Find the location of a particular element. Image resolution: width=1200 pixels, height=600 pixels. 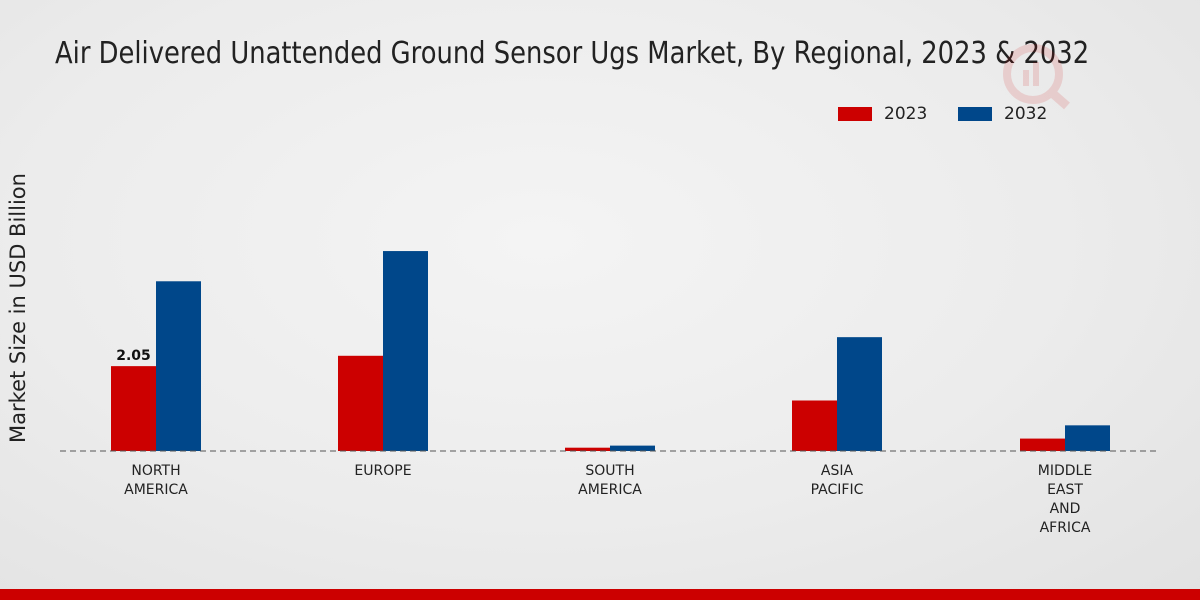

footer-bar is located at coordinates (600, 594).